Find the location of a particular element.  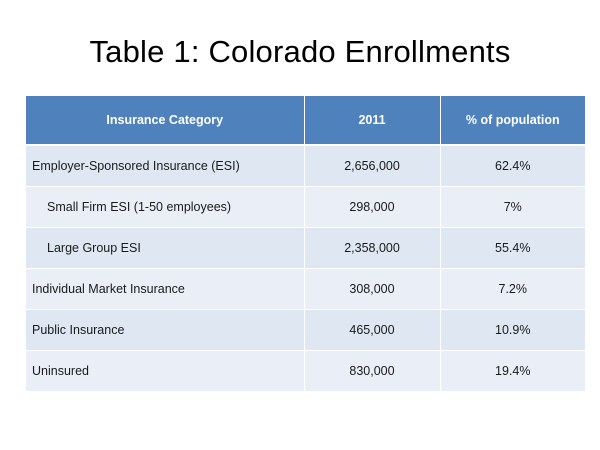

table-header-row: Insurance Category 2011 % of population is located at coordinates (305, 121).